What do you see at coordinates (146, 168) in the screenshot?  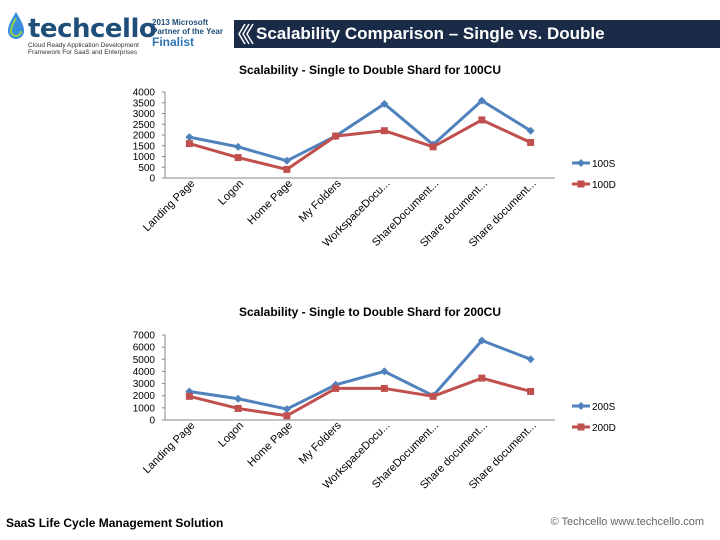 I see `y-tick-label: 500` at bounding box center [146, 168].